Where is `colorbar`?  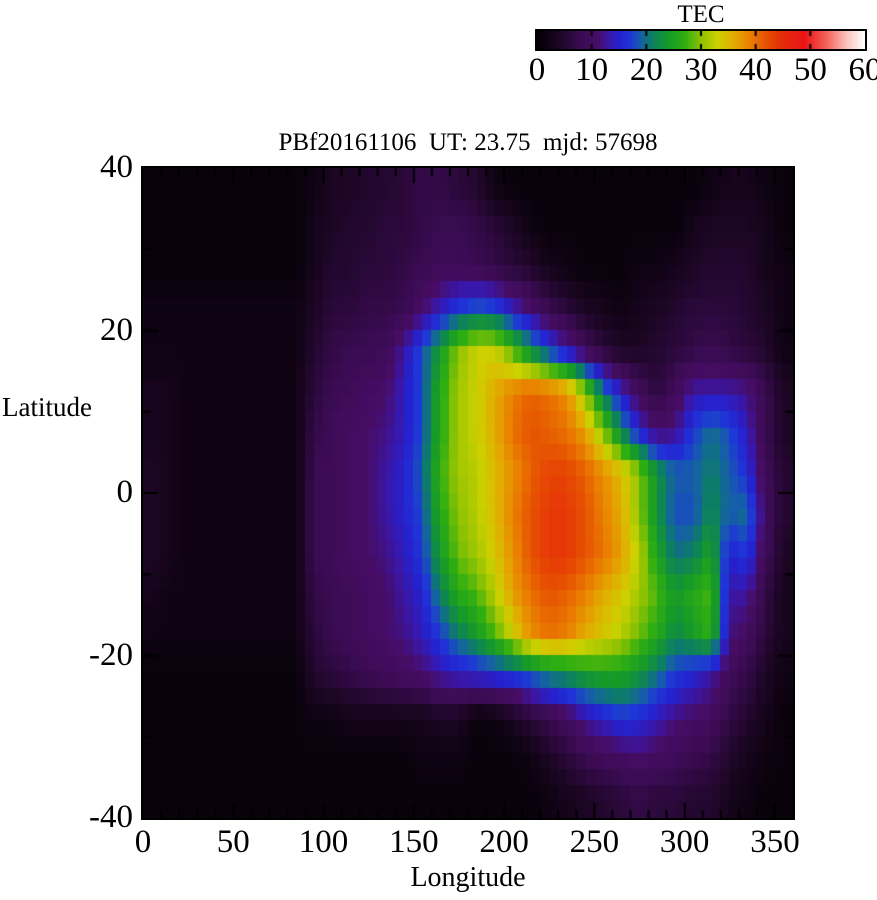 colorbar is located at coordinates (701, 40).